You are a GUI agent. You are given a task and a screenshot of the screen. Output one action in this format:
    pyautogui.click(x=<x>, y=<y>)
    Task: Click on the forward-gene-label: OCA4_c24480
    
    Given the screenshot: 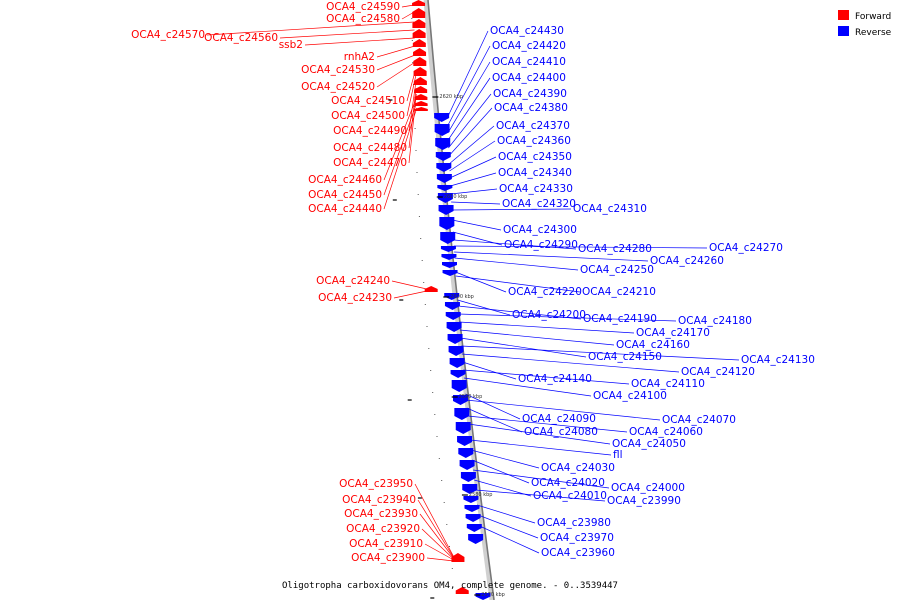 What is the action you would take?
    pyautogui.click(x=370, y=148)
    